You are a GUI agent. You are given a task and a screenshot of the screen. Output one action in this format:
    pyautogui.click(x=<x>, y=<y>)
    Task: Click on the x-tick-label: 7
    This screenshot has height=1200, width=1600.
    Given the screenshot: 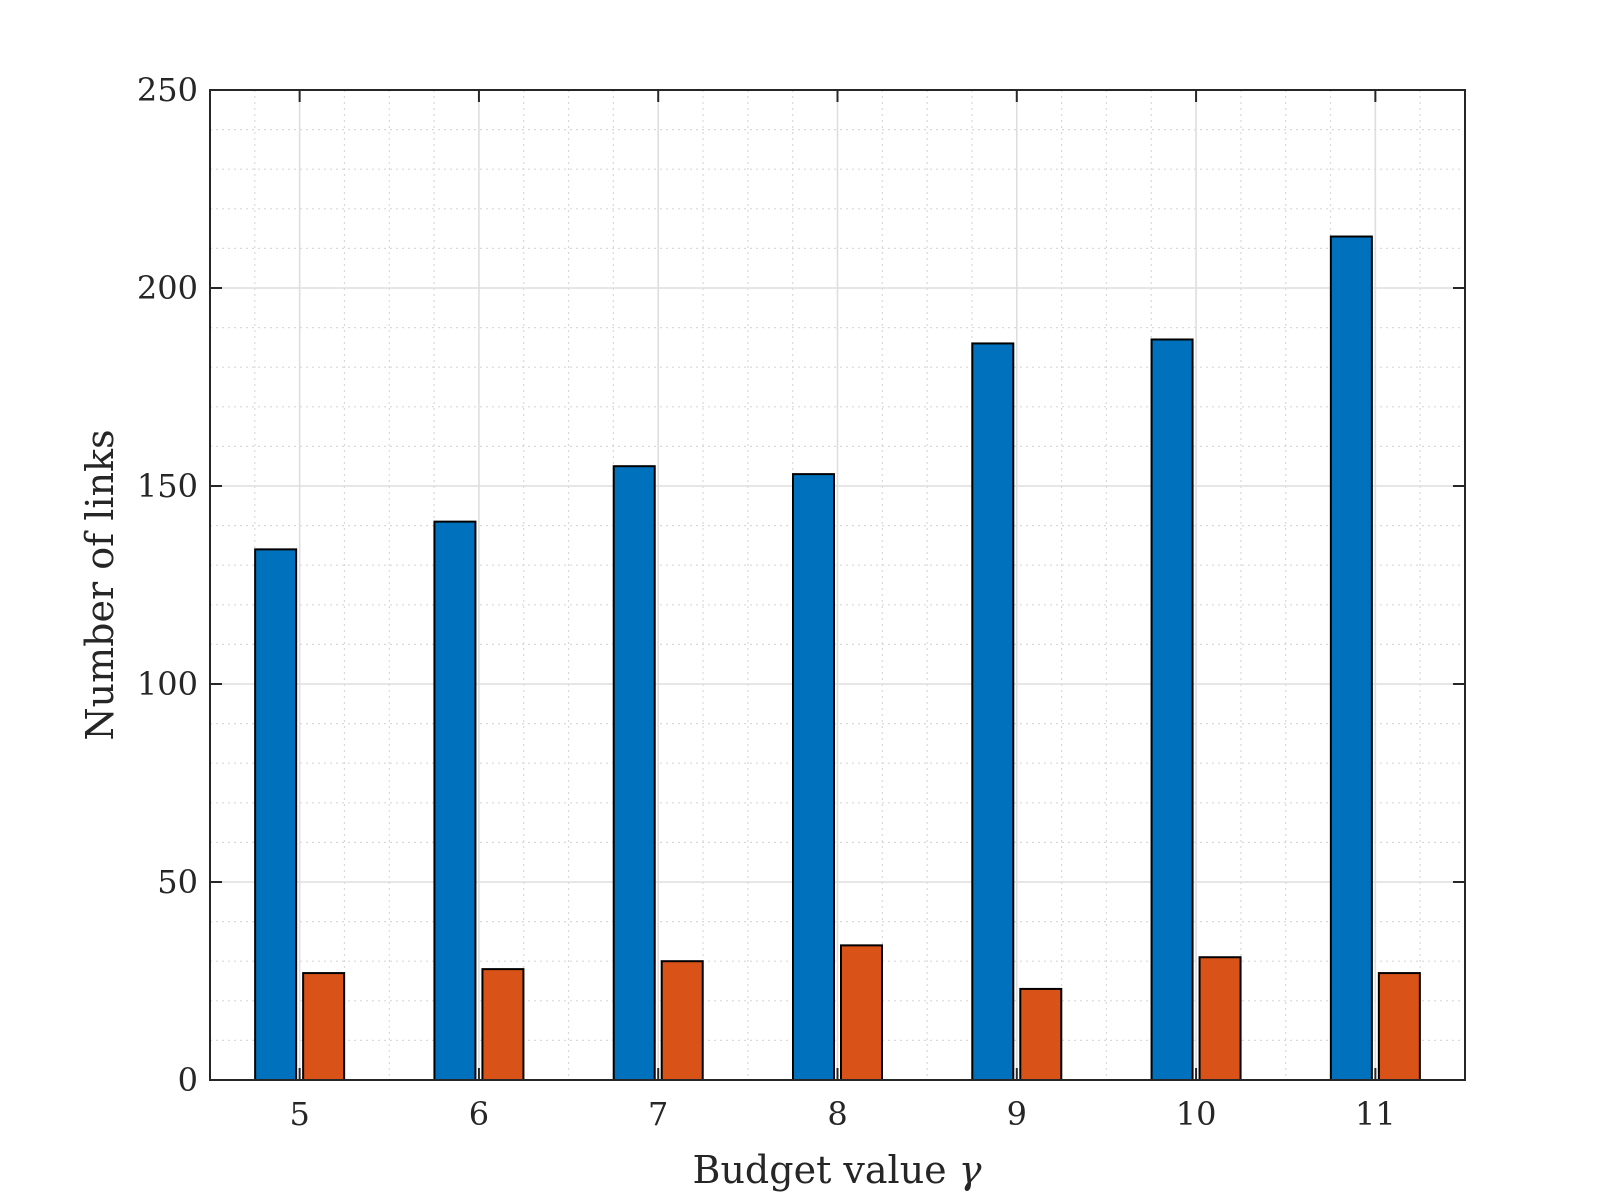 What is the action you would take?
    pyautogui.click(x=658, y=1114)
    